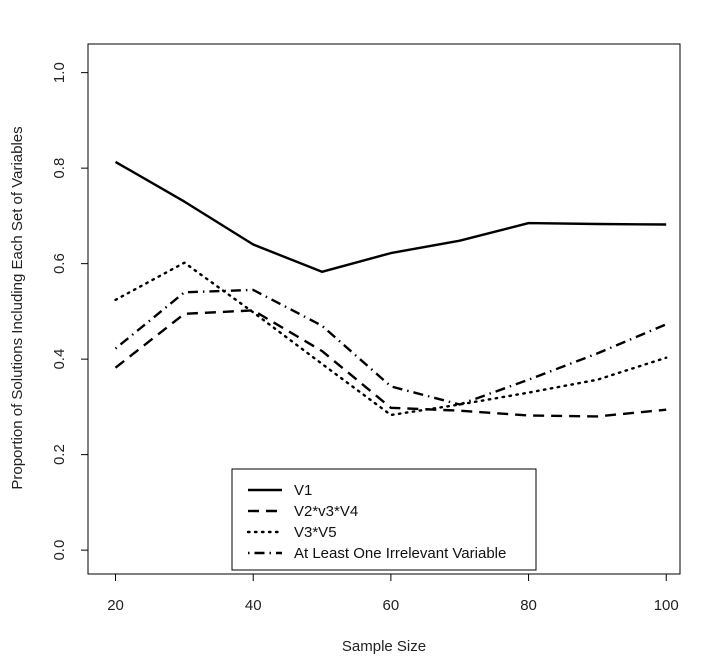 Image resolution: width=717 pixels, height=667 pixels. What do you see at coordinates (528, 605) in the screenshot?
I see `x-tick-label: 80` at bounding box center [528, 605].